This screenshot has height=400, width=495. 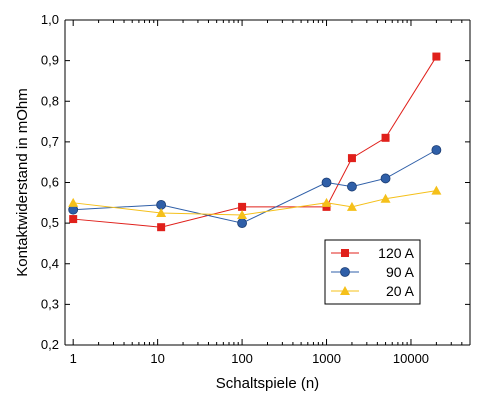 What do you see at coordinates (411, 358) in the screenshot?
I see `x-tick-label: 10000` at bounding box center [411, 358].